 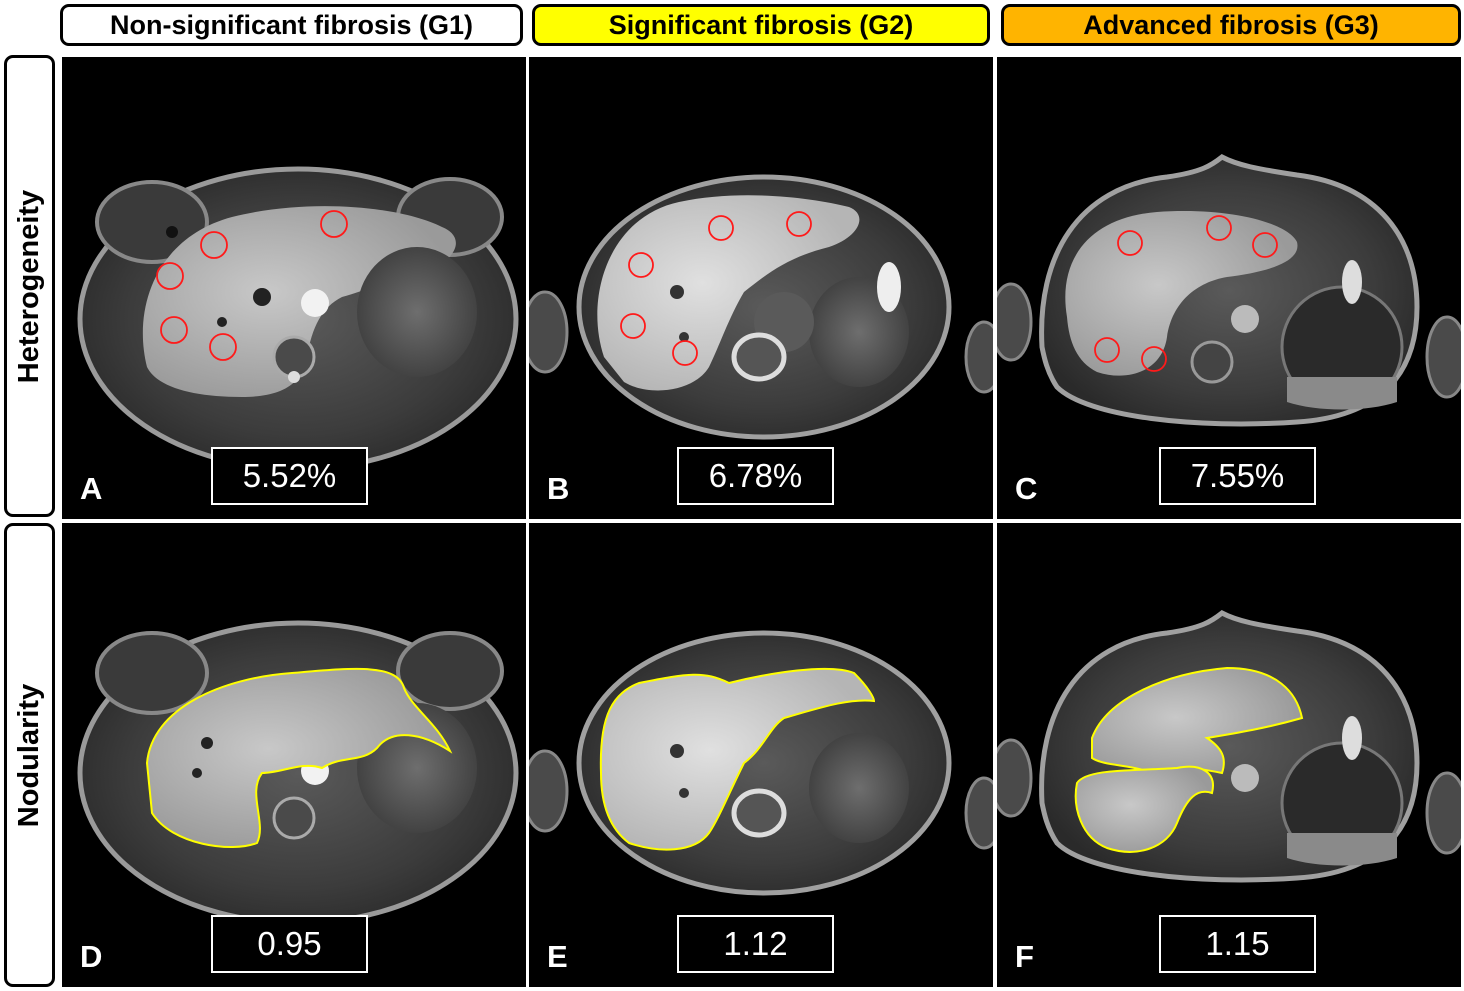 What do you see at coordinates (1229, 746) in the screenshot?
I see `mri-scan-image-f` at bounding box center [1229, 746].